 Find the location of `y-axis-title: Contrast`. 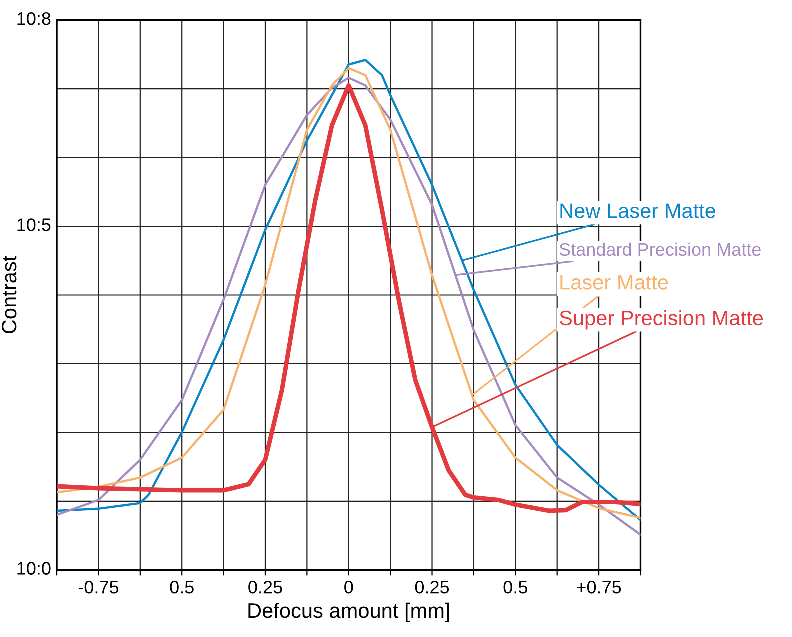

y-axis-title: Contrast is located at coordinates (9, 295).